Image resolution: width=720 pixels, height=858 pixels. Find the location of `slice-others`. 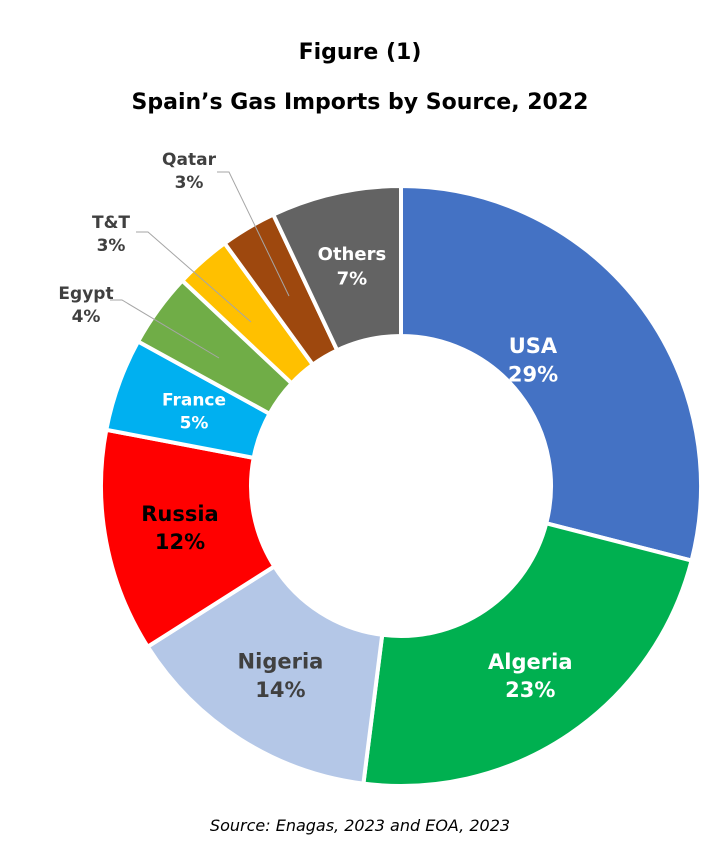

slice-others is located at coordinates (336, 268).